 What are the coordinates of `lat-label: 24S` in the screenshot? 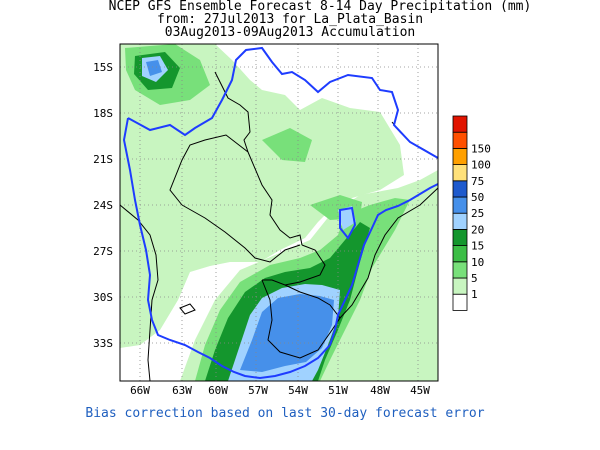 It's located at (103, 205).